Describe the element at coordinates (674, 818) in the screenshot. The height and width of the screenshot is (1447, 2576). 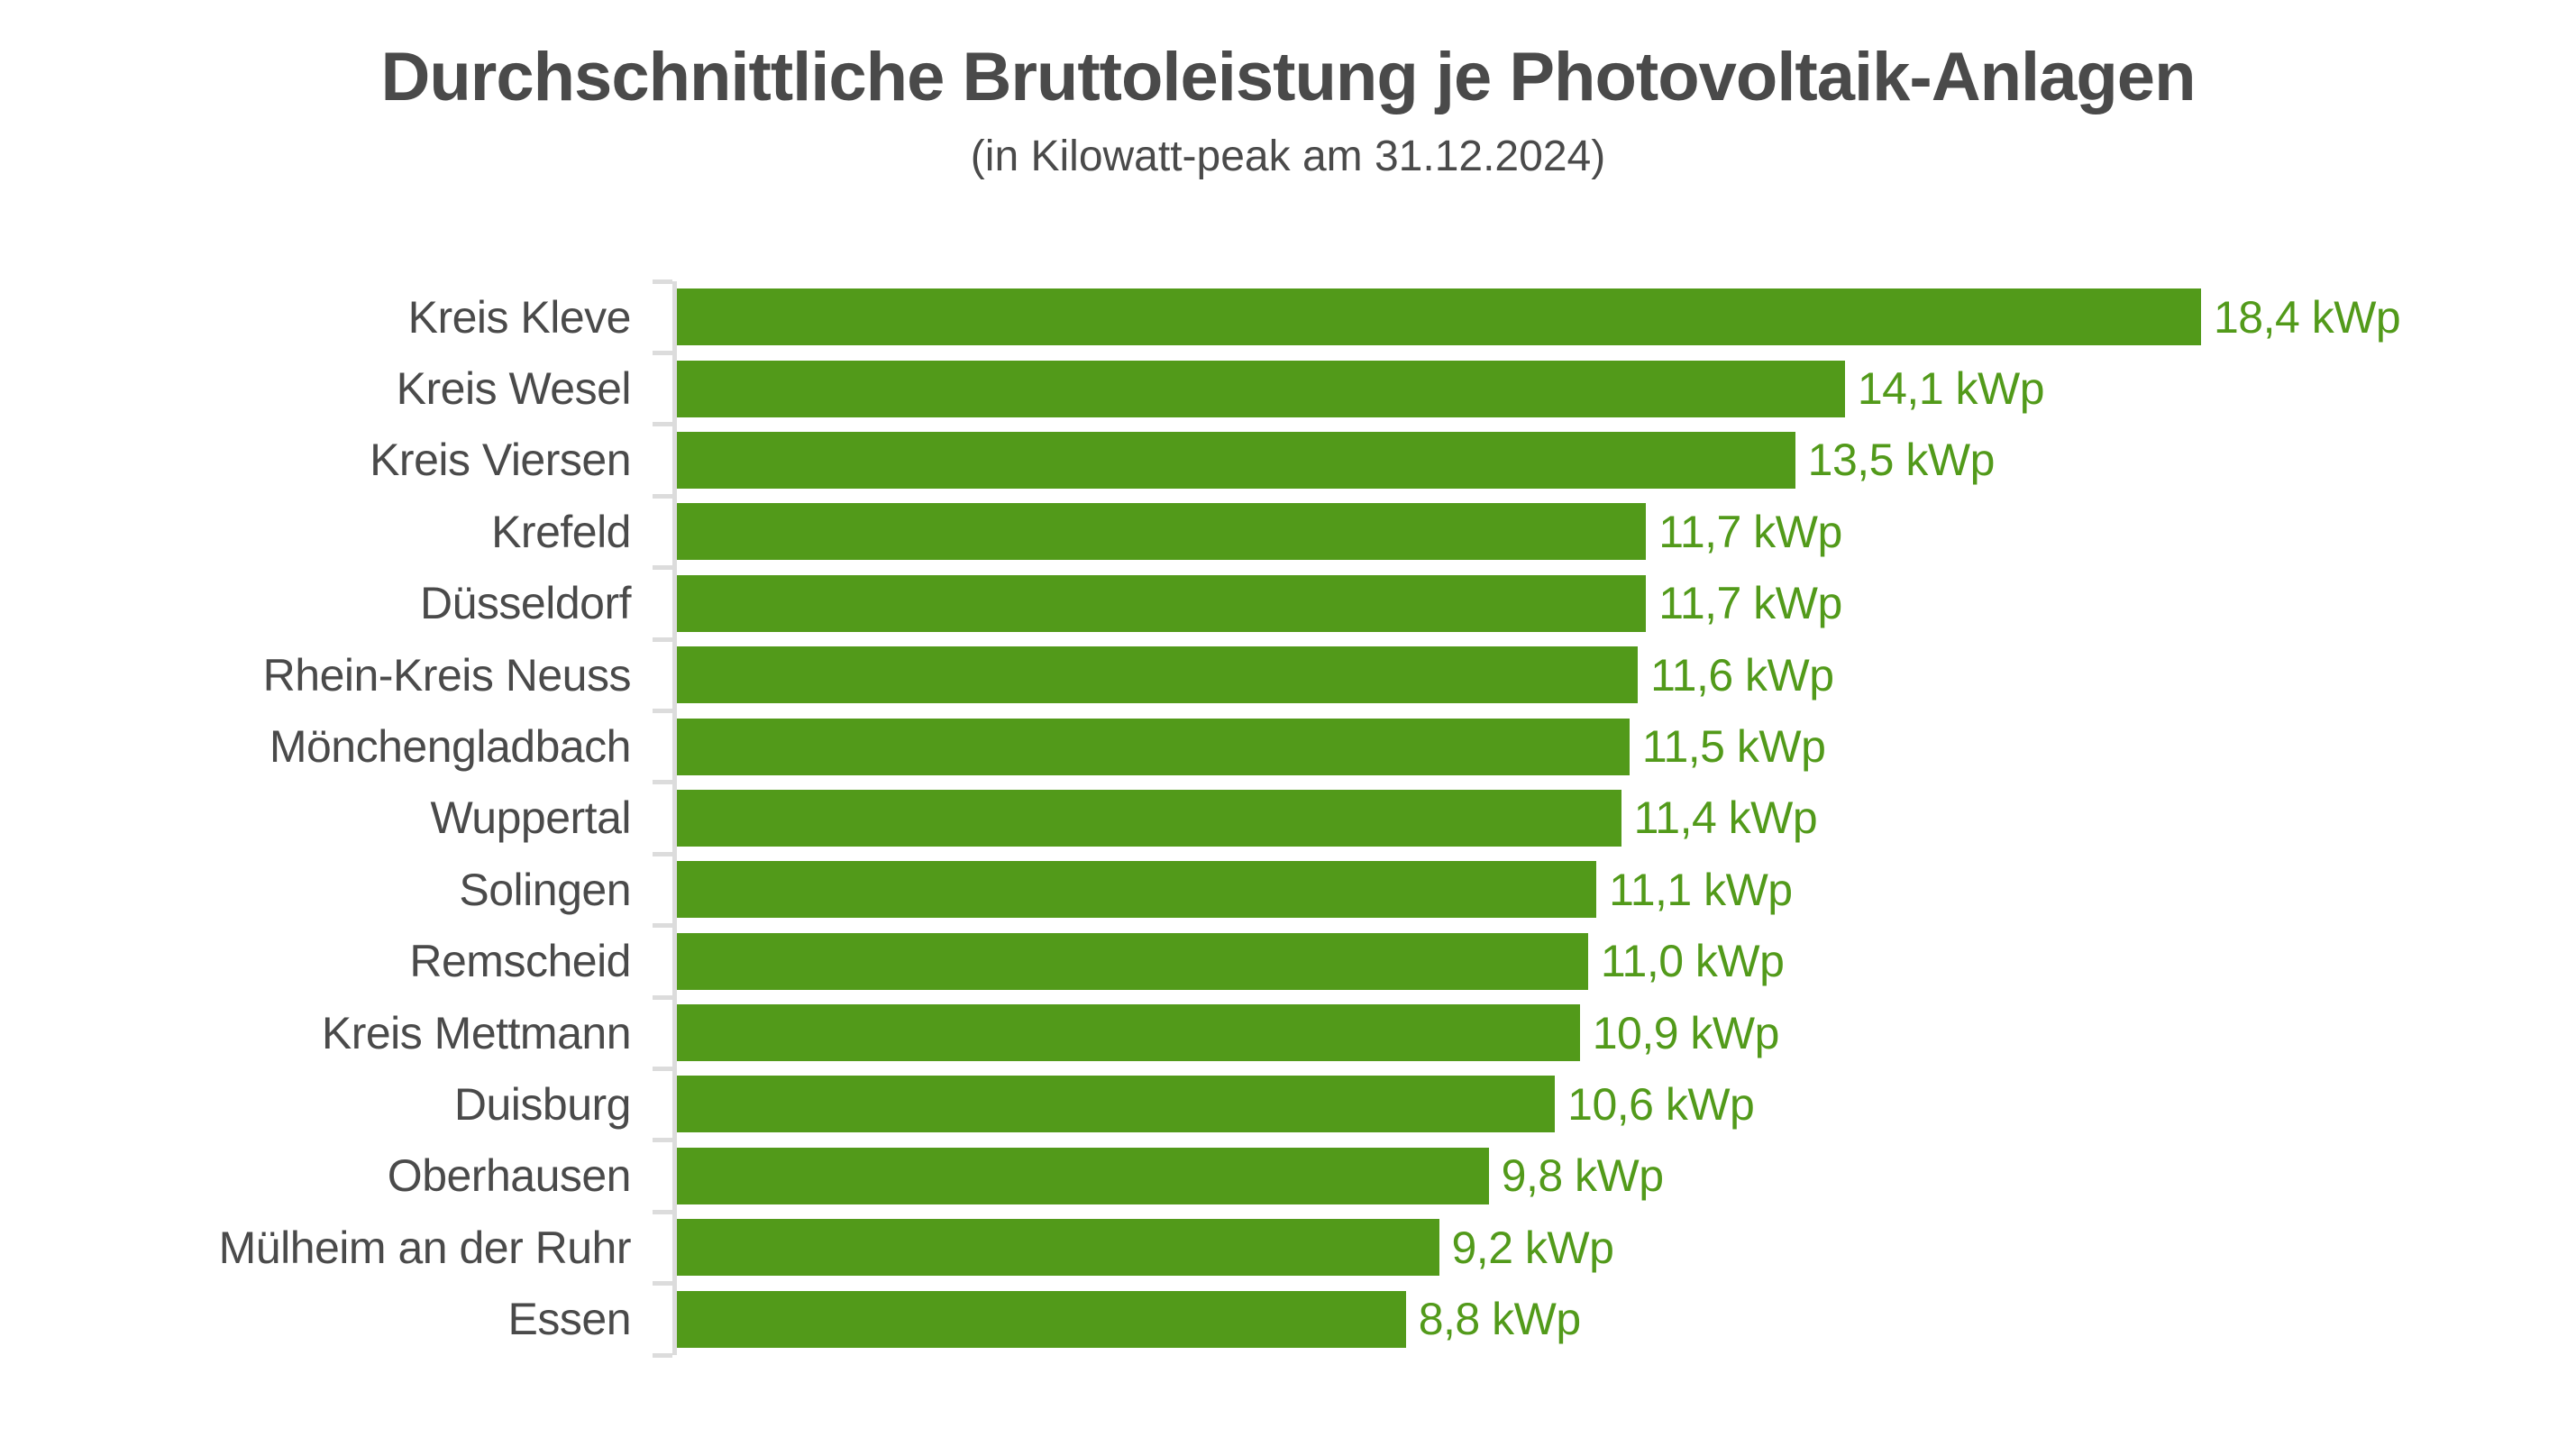
I see `y-axis-line` at that location.